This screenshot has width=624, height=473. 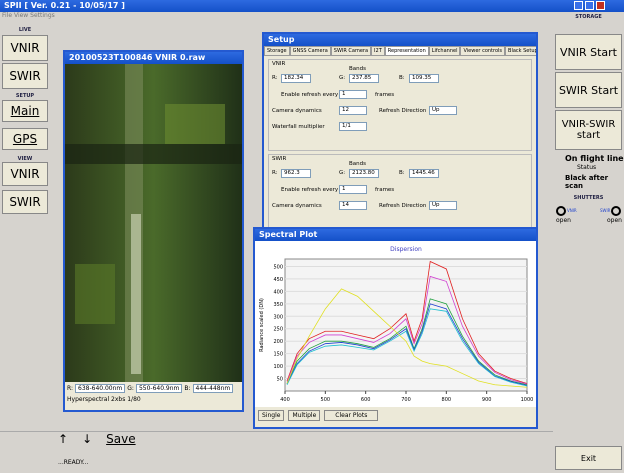 I want to click on button: ↑, so click(x=63, y=439).